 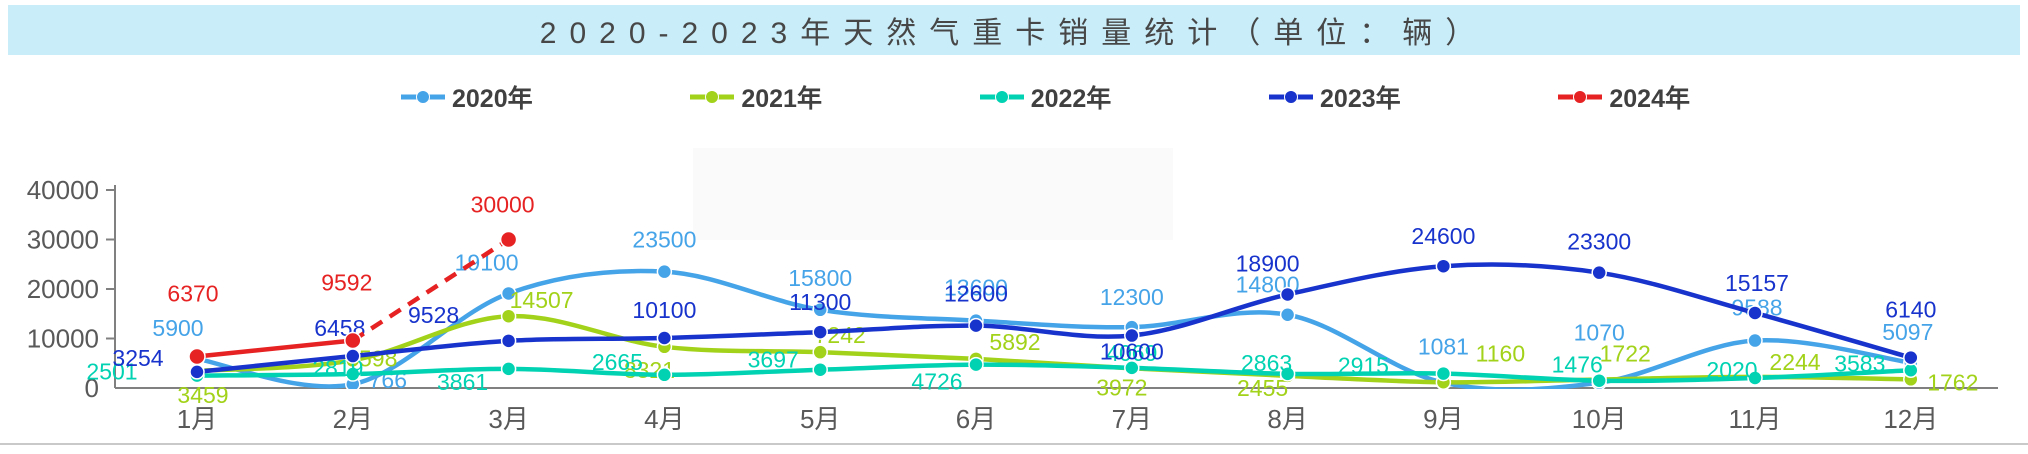 What do you see at coordinates (1859, 363) in the screenshot?
I see `data-label: 3583` at bounding box center [1859, 363].